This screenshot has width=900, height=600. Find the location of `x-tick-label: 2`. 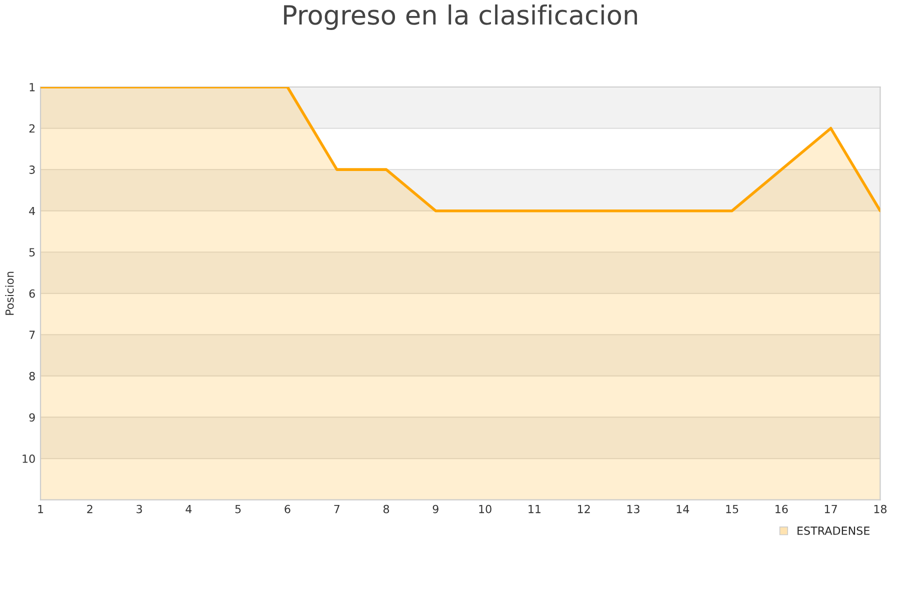

x-tick-label: 2 is located at coordinates (89, 509).